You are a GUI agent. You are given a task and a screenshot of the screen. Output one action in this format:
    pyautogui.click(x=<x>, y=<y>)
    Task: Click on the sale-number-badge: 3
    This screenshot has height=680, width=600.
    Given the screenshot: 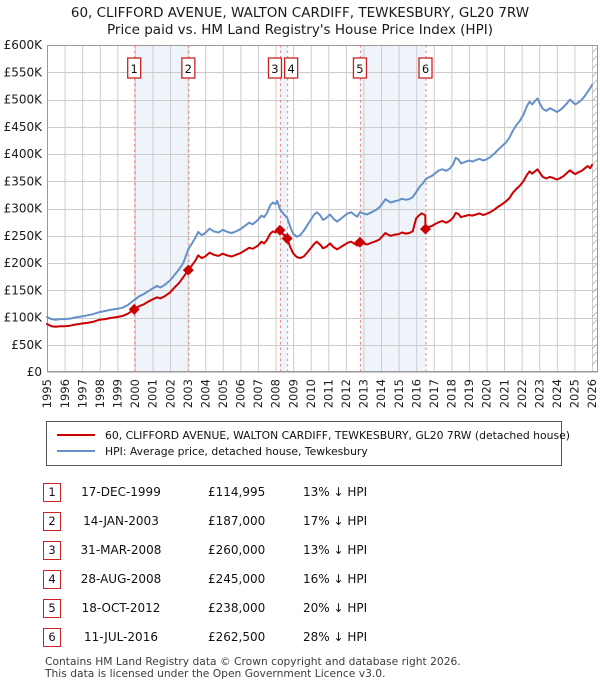 What is the action you would take?
    pyautogui.click(x=52, y=550)
    